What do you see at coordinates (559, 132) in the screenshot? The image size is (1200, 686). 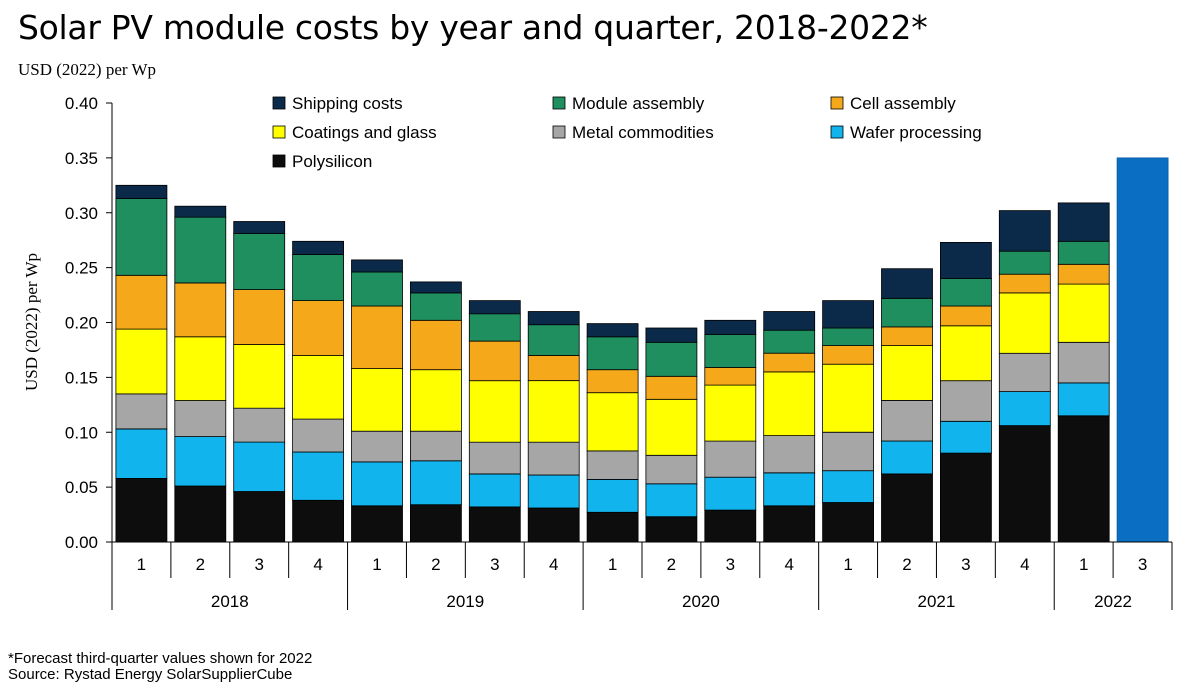 I see `legend-swatch-metal-commodities` at bounding box center [559, 132].